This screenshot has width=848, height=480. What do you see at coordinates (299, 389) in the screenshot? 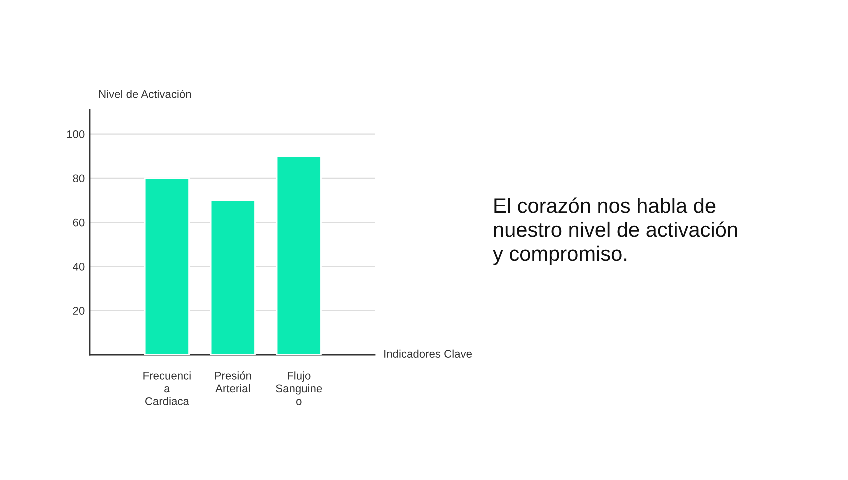
I see `x-tick-label: Flujo Sanguine o` at bounding box center [299, 389].